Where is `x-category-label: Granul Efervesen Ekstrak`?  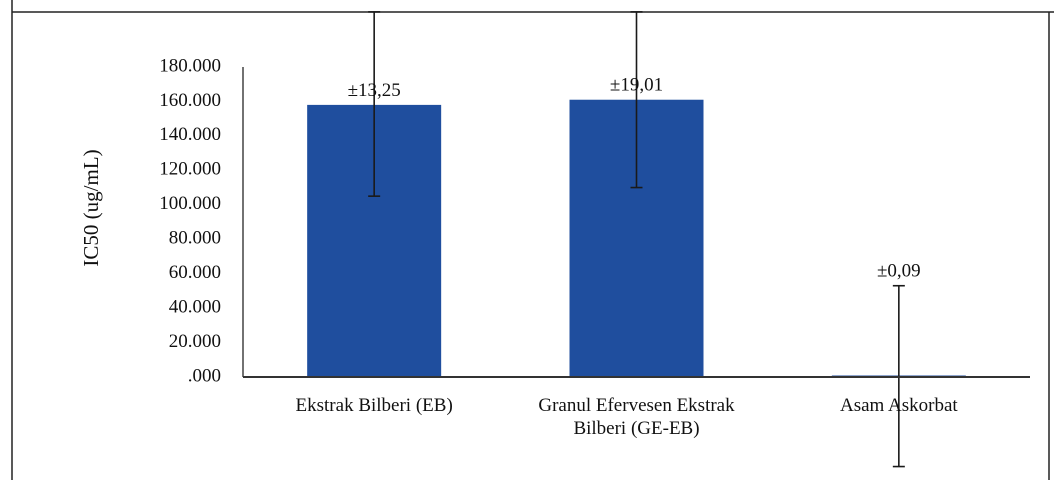
x-category-label: Granul Efervesen Ekstrak is located at coordinates (636, 405).